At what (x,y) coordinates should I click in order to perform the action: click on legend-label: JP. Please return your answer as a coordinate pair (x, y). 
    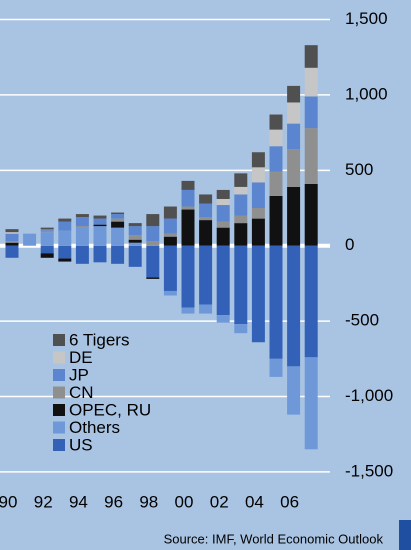
    Looking at the image, I should click on (79, 374).